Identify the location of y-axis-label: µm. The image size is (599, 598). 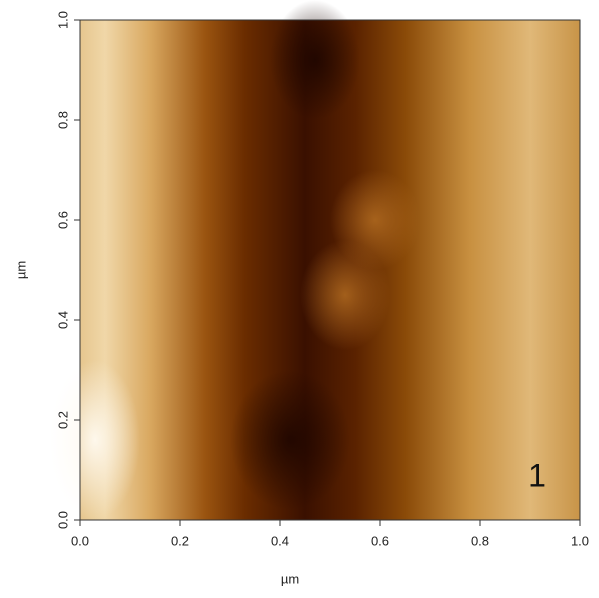
(20, 270).